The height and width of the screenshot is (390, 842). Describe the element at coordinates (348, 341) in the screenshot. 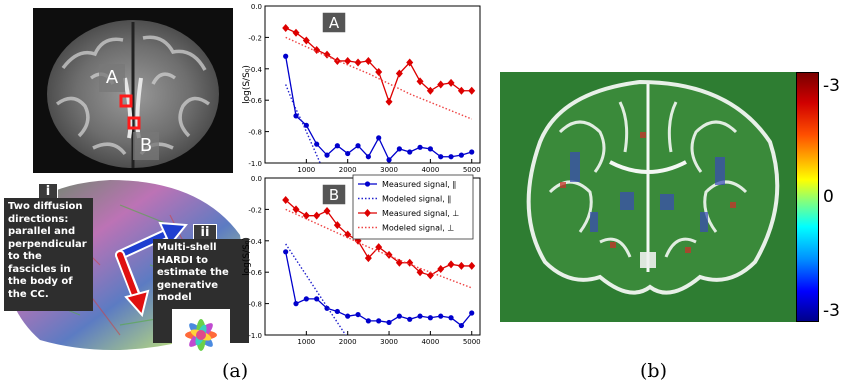

I see `x-tick-label: 2000` at that location.